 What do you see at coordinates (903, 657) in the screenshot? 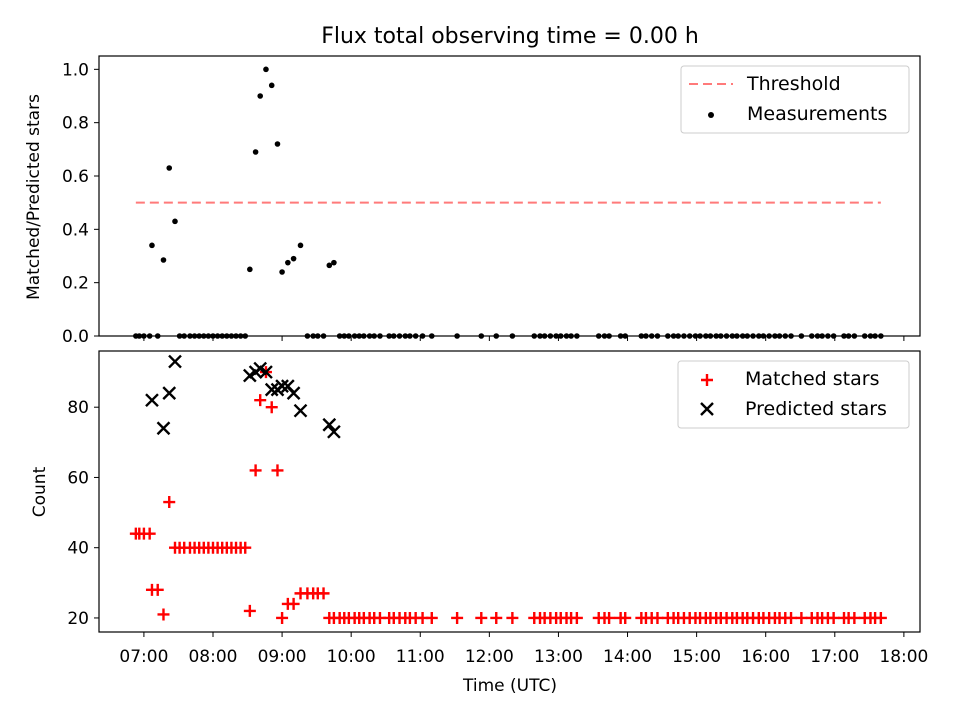
I see `x-tick-label: 18:00` at bounding box center [903, 657].